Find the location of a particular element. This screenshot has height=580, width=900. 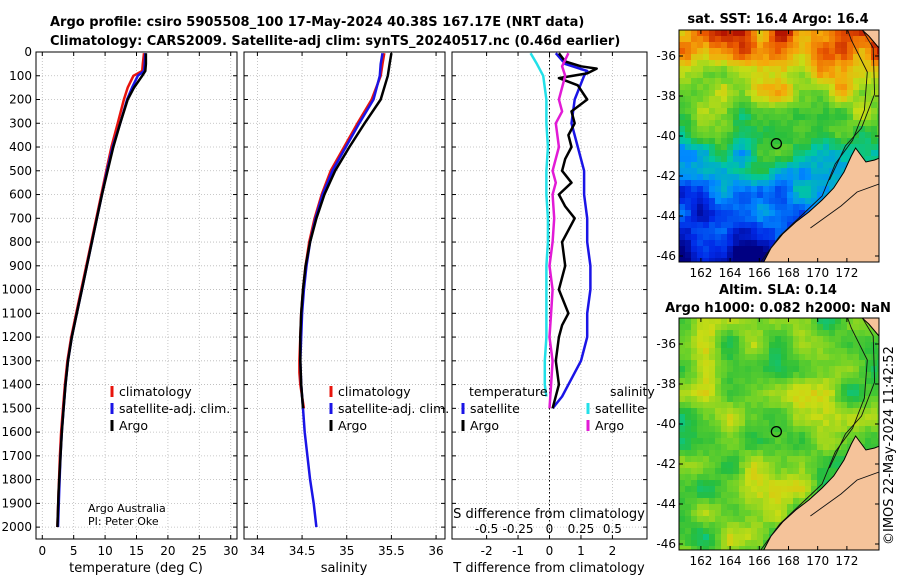

legend-climatology-label: climatology is located at coordinates (155, 391).